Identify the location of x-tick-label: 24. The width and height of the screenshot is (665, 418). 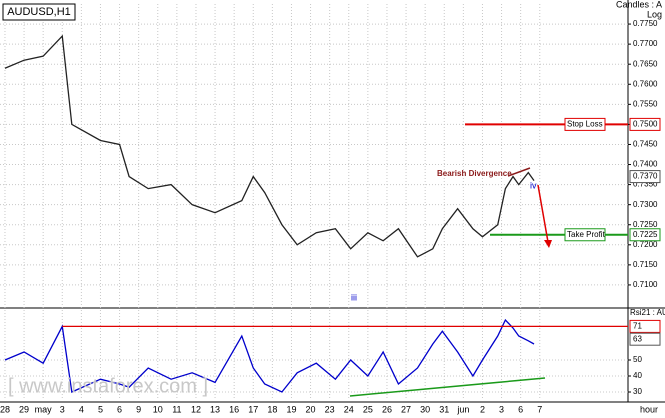
(349, 409).